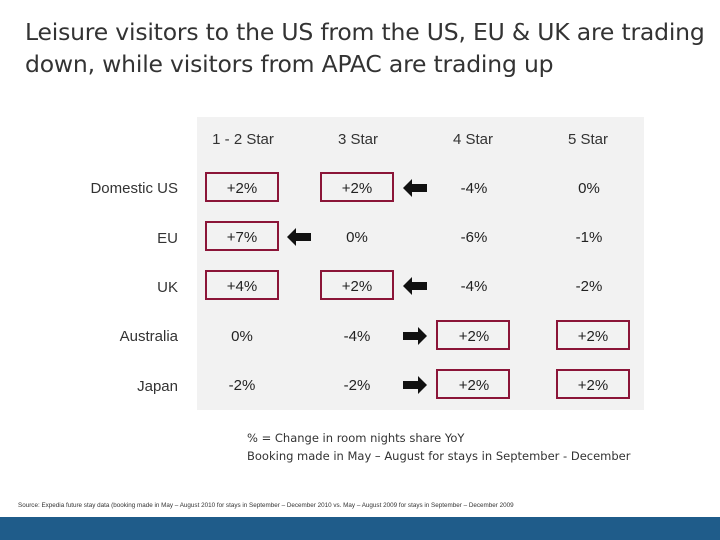  I want to click on table-cell: -1%, so click(589, 237).